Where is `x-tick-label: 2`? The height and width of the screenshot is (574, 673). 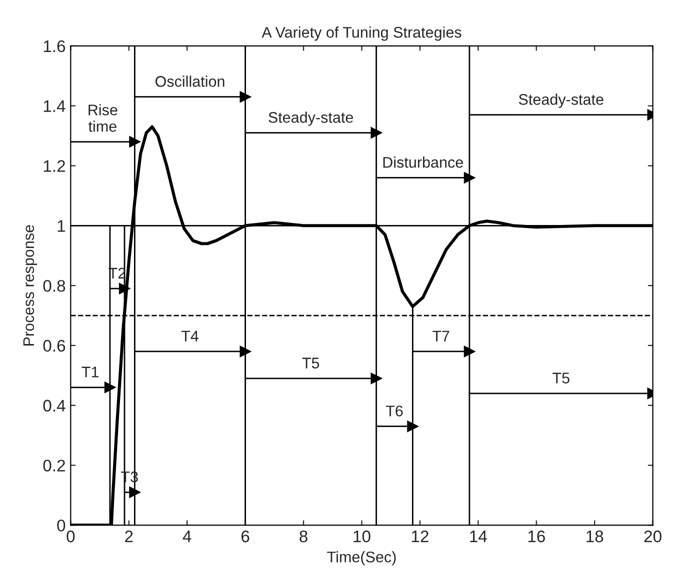 x-tick-label: 2 is located at coordinates (129, 536).